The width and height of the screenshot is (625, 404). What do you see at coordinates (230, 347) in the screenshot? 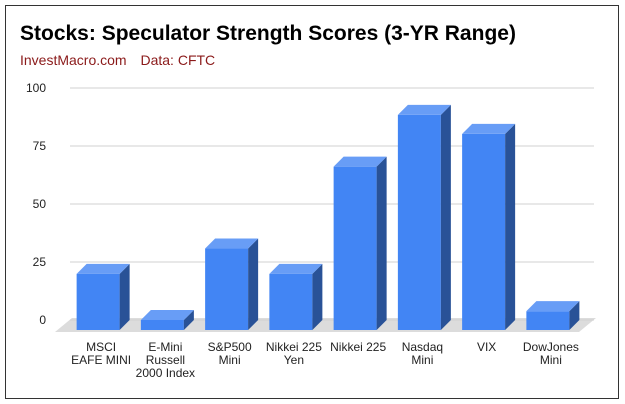
I see `x-category-label: S&P500` at bounding box center [230, 347].